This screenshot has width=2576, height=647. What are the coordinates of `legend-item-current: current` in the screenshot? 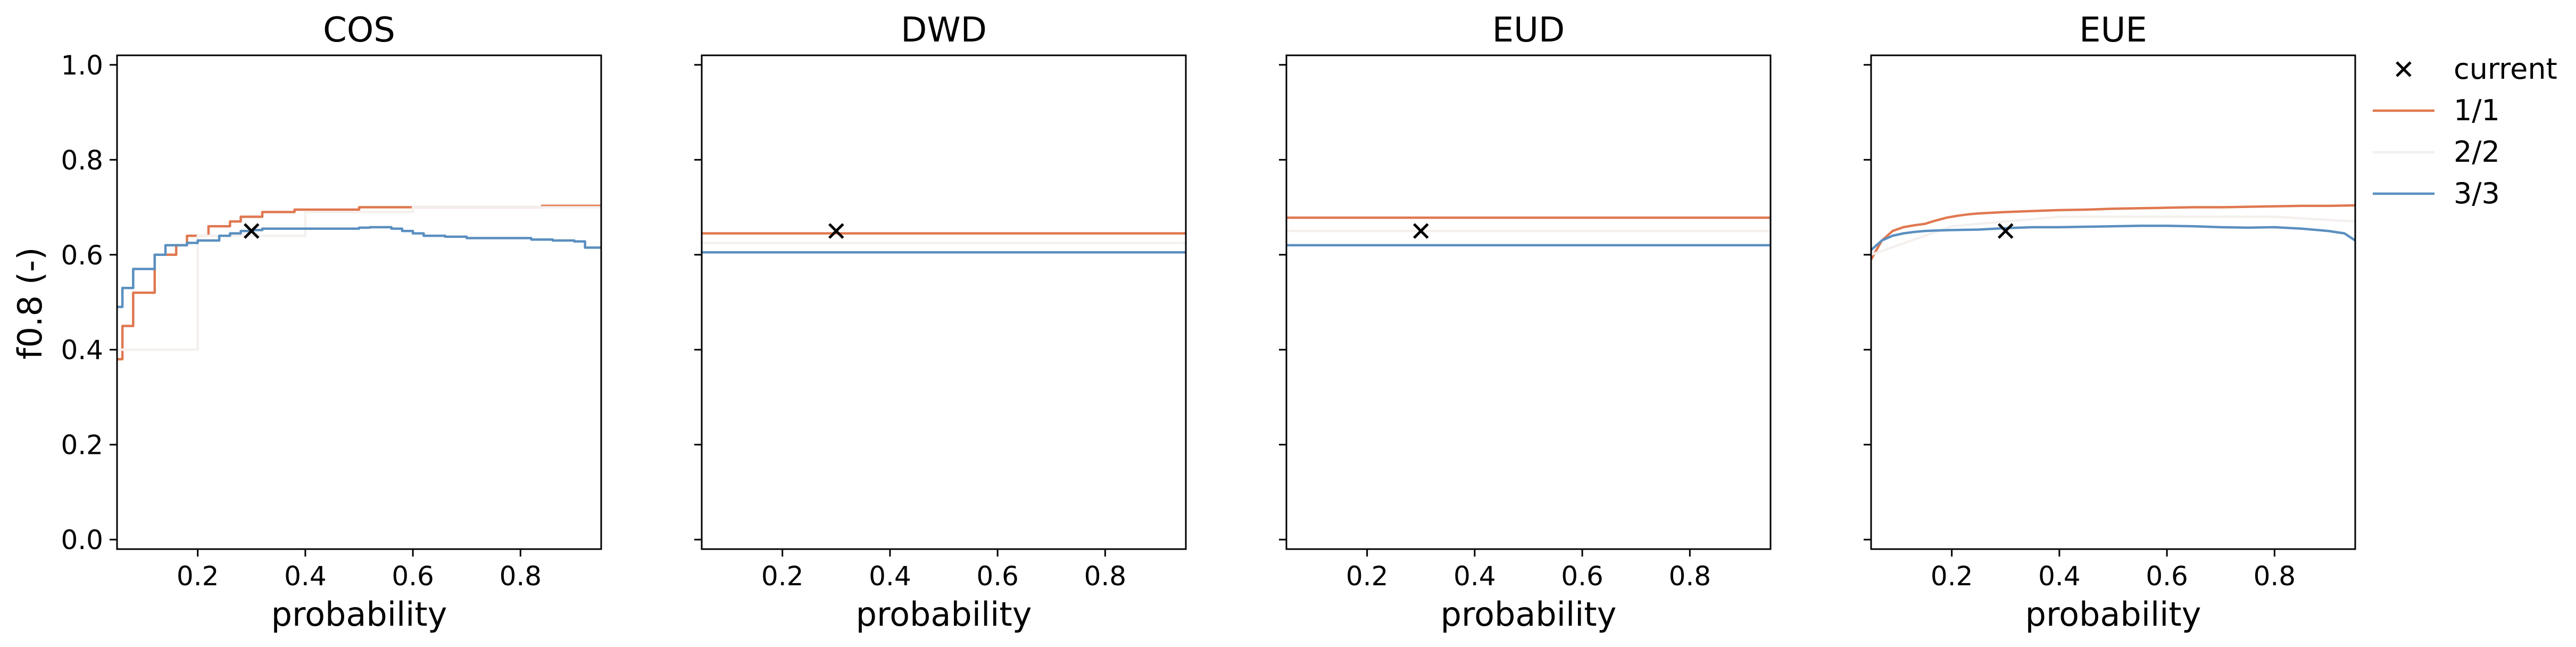 It's located at (2476, 69).